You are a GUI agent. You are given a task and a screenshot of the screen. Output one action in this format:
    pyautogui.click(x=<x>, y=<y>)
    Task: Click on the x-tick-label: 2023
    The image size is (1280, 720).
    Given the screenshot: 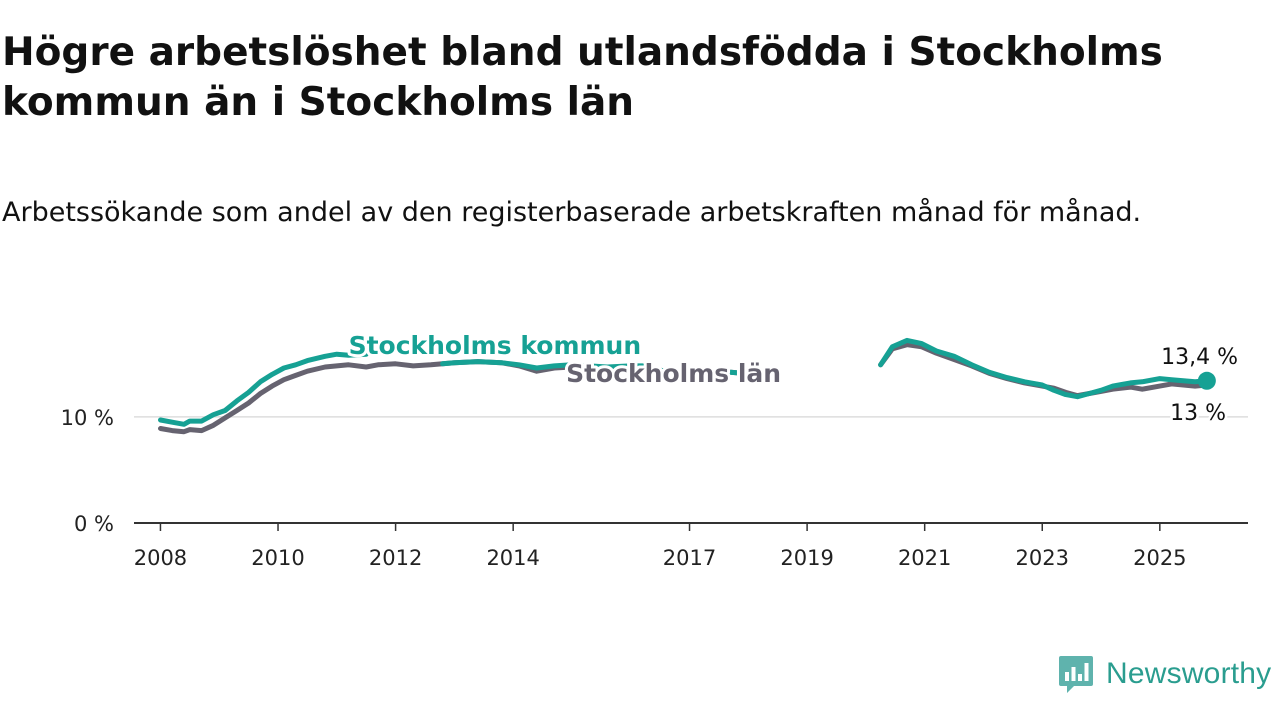 What is the action you would take?
    pyautogui.click(x=1042, y=558)
    